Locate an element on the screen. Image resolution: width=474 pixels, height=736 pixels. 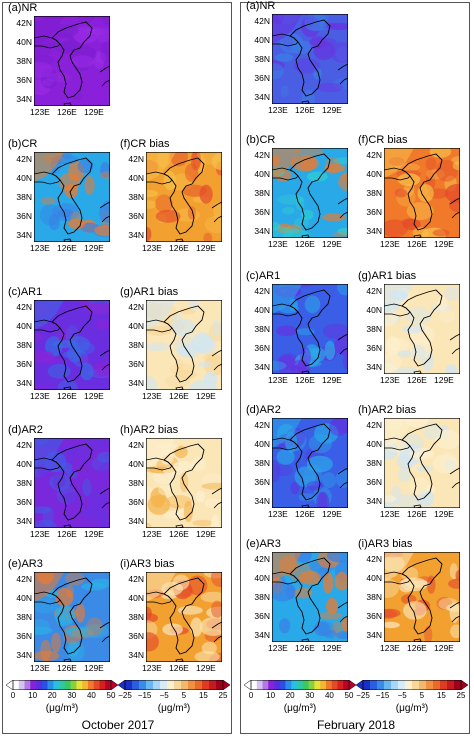
colorbar-tick-label: 50 is located at coordinates (349, 695).